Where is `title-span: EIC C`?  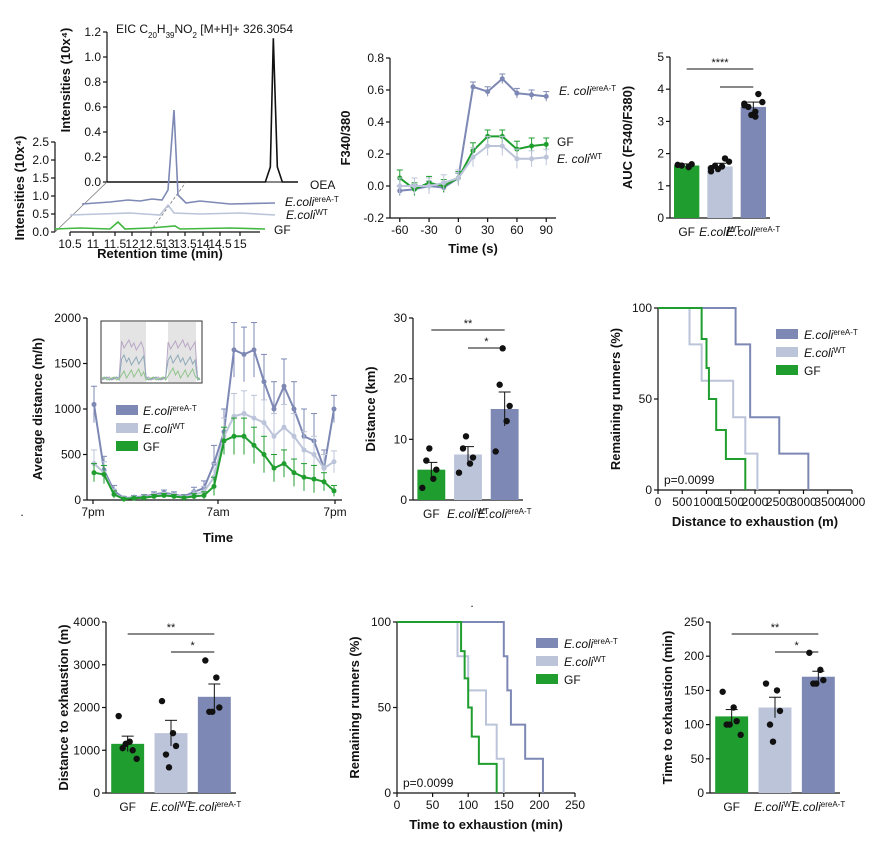 title-span: EIC C is located at coordinates (132, 29).